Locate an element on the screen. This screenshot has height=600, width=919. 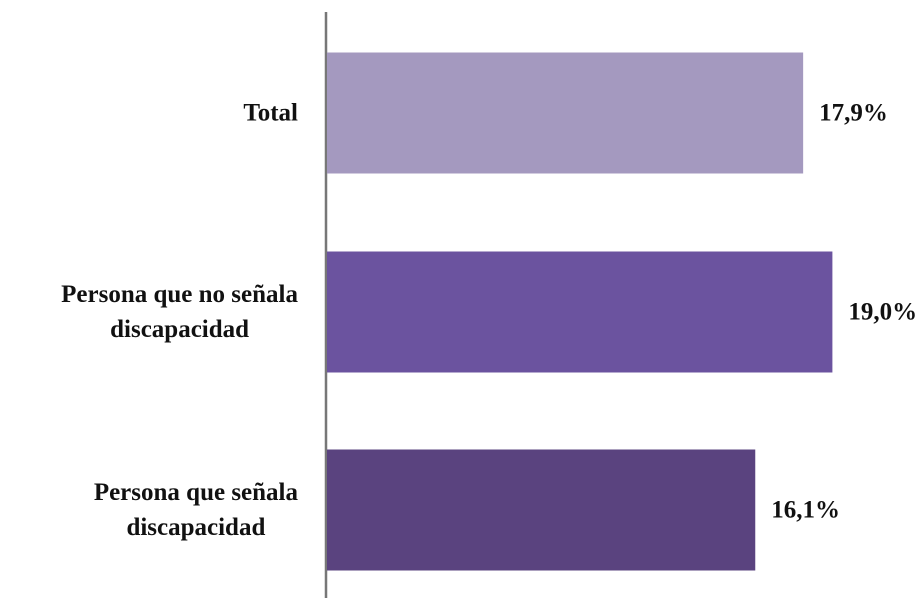
category-label-1: Total is located at coordinates (270, 113).